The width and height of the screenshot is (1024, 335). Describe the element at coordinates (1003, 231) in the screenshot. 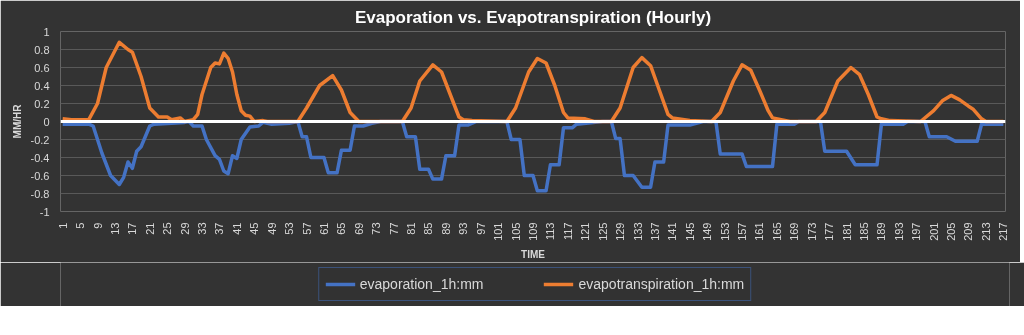

I see `x-tick-label: 217` at that location.